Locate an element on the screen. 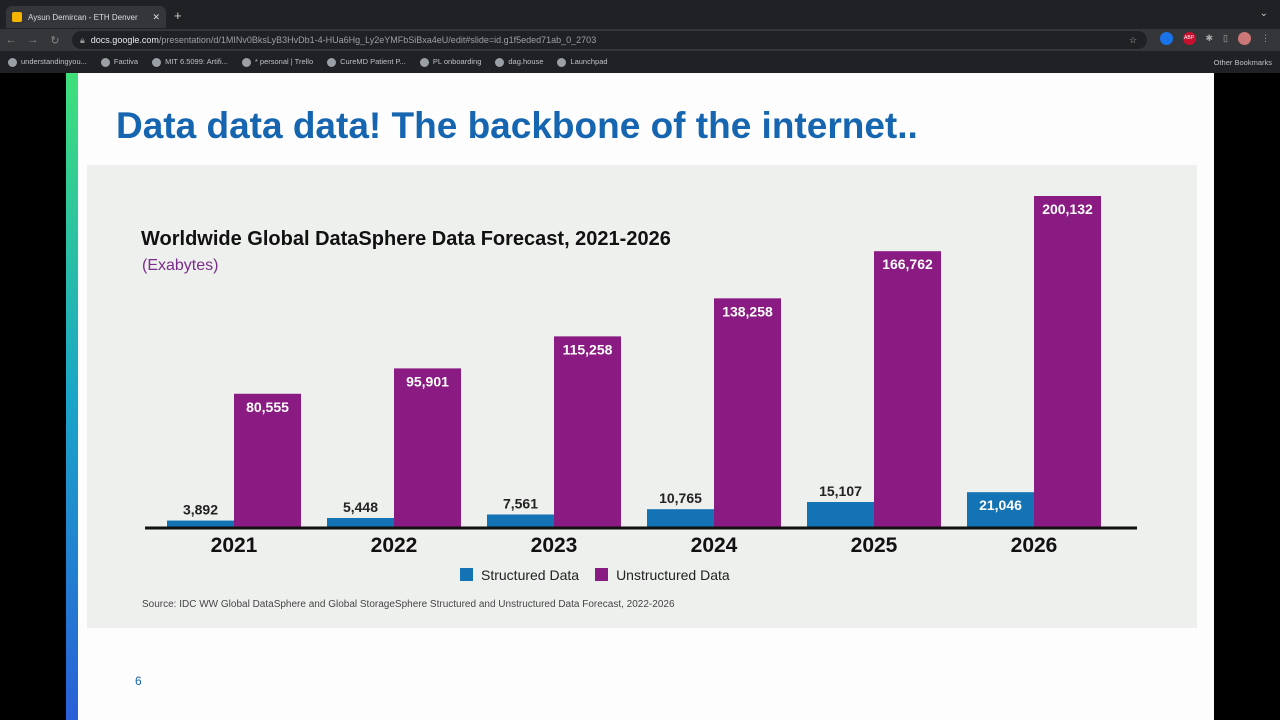 Image resolution: width=1280 pixels, height=720 pixels. x-tick-label: 2026 is located at coordinates (1034, 545).